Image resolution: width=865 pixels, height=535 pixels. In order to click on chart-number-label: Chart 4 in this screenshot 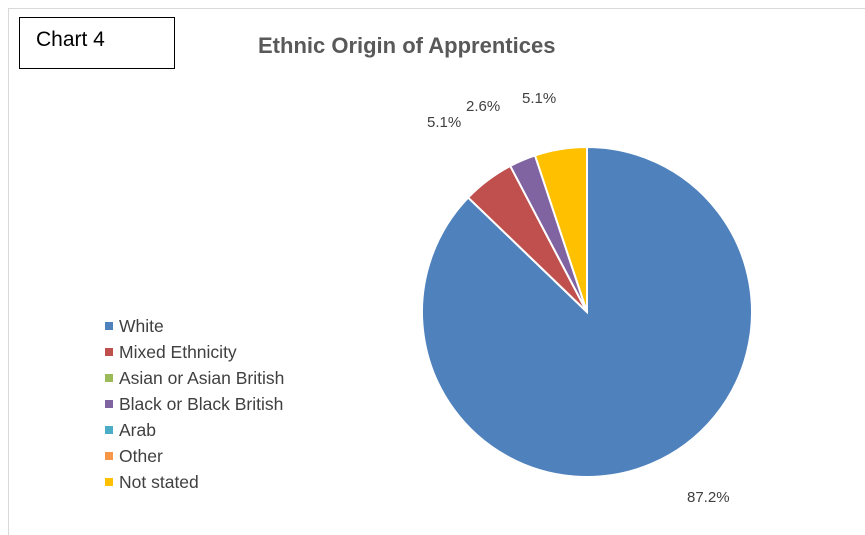, I will do `click(97, 43)`.